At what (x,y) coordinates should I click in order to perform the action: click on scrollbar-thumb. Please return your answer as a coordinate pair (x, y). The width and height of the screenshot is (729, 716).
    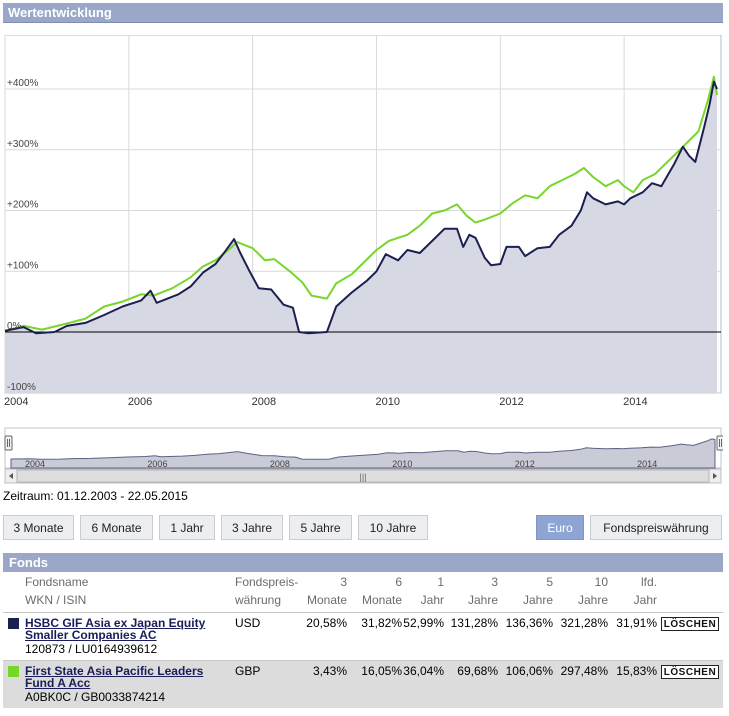
    Looking at the image, I should click on (363, 476).